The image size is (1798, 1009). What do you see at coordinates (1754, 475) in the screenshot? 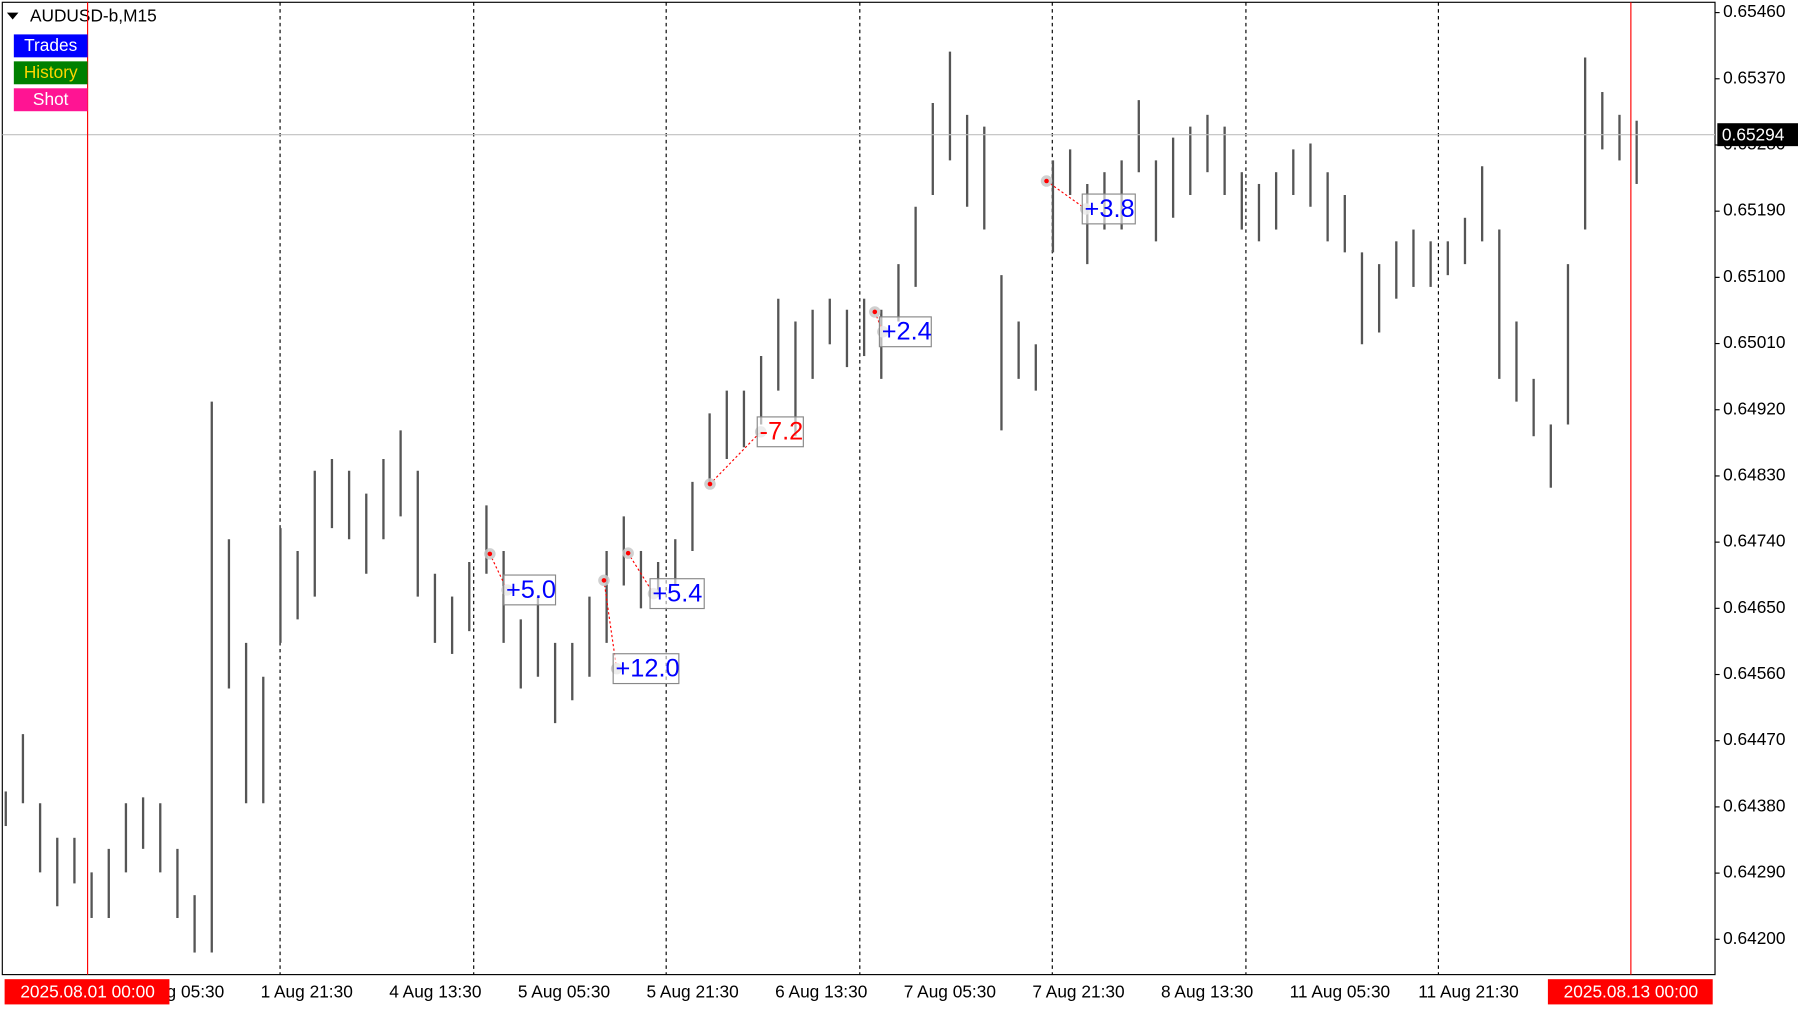
I see `y-tick-label: 0.64830` at bounding box center [1754, 475].